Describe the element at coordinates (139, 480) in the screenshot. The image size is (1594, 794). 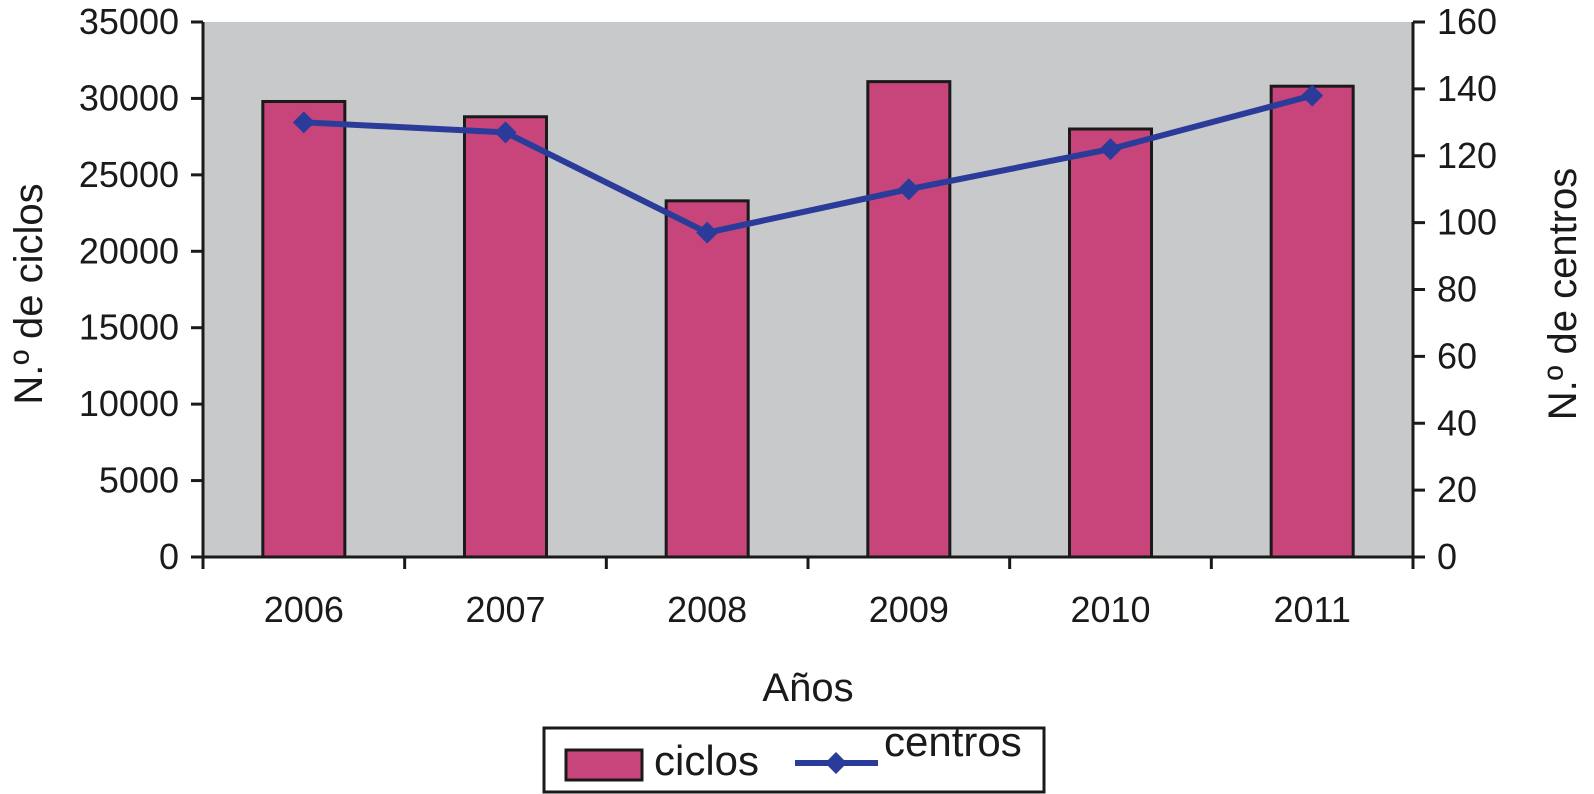
I see `y-tick-label: 5000` at that location.